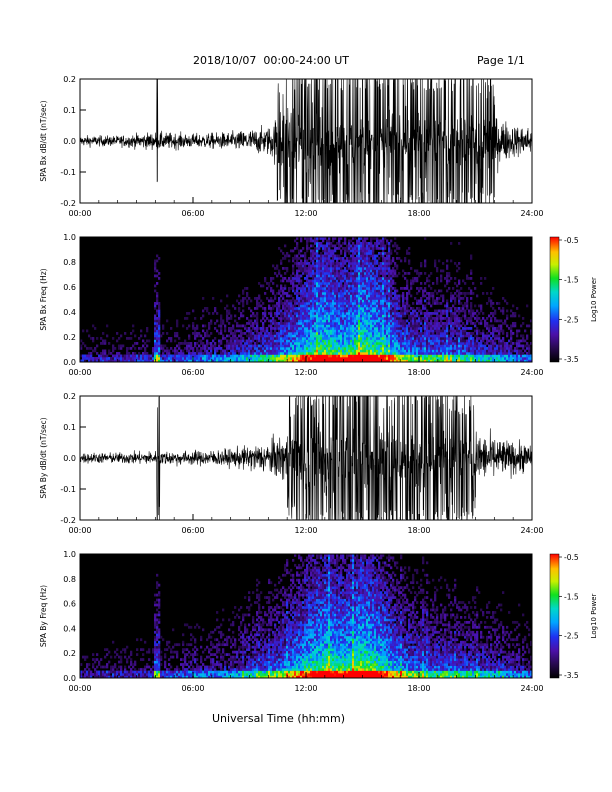 The image size is (612, 792). What do you see at coordinates (501, 60) in the screenshot?
I see `page-number: Page 1/1` at bounding box center [501, 60].